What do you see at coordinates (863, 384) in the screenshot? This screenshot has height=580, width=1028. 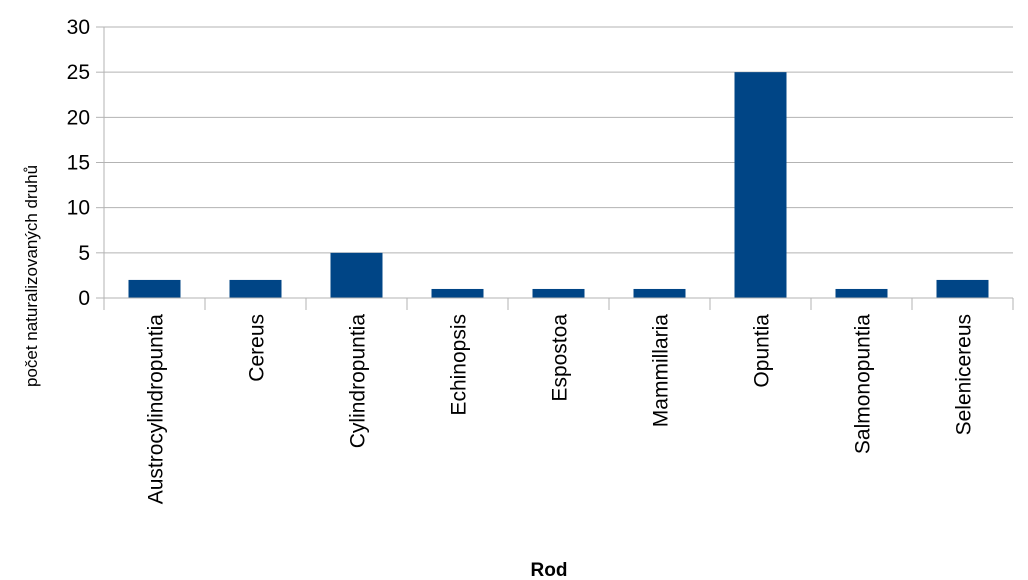 I see `x-category-label-salmonopuntia: Salmonopuntia` at bounding box center [863, 384].